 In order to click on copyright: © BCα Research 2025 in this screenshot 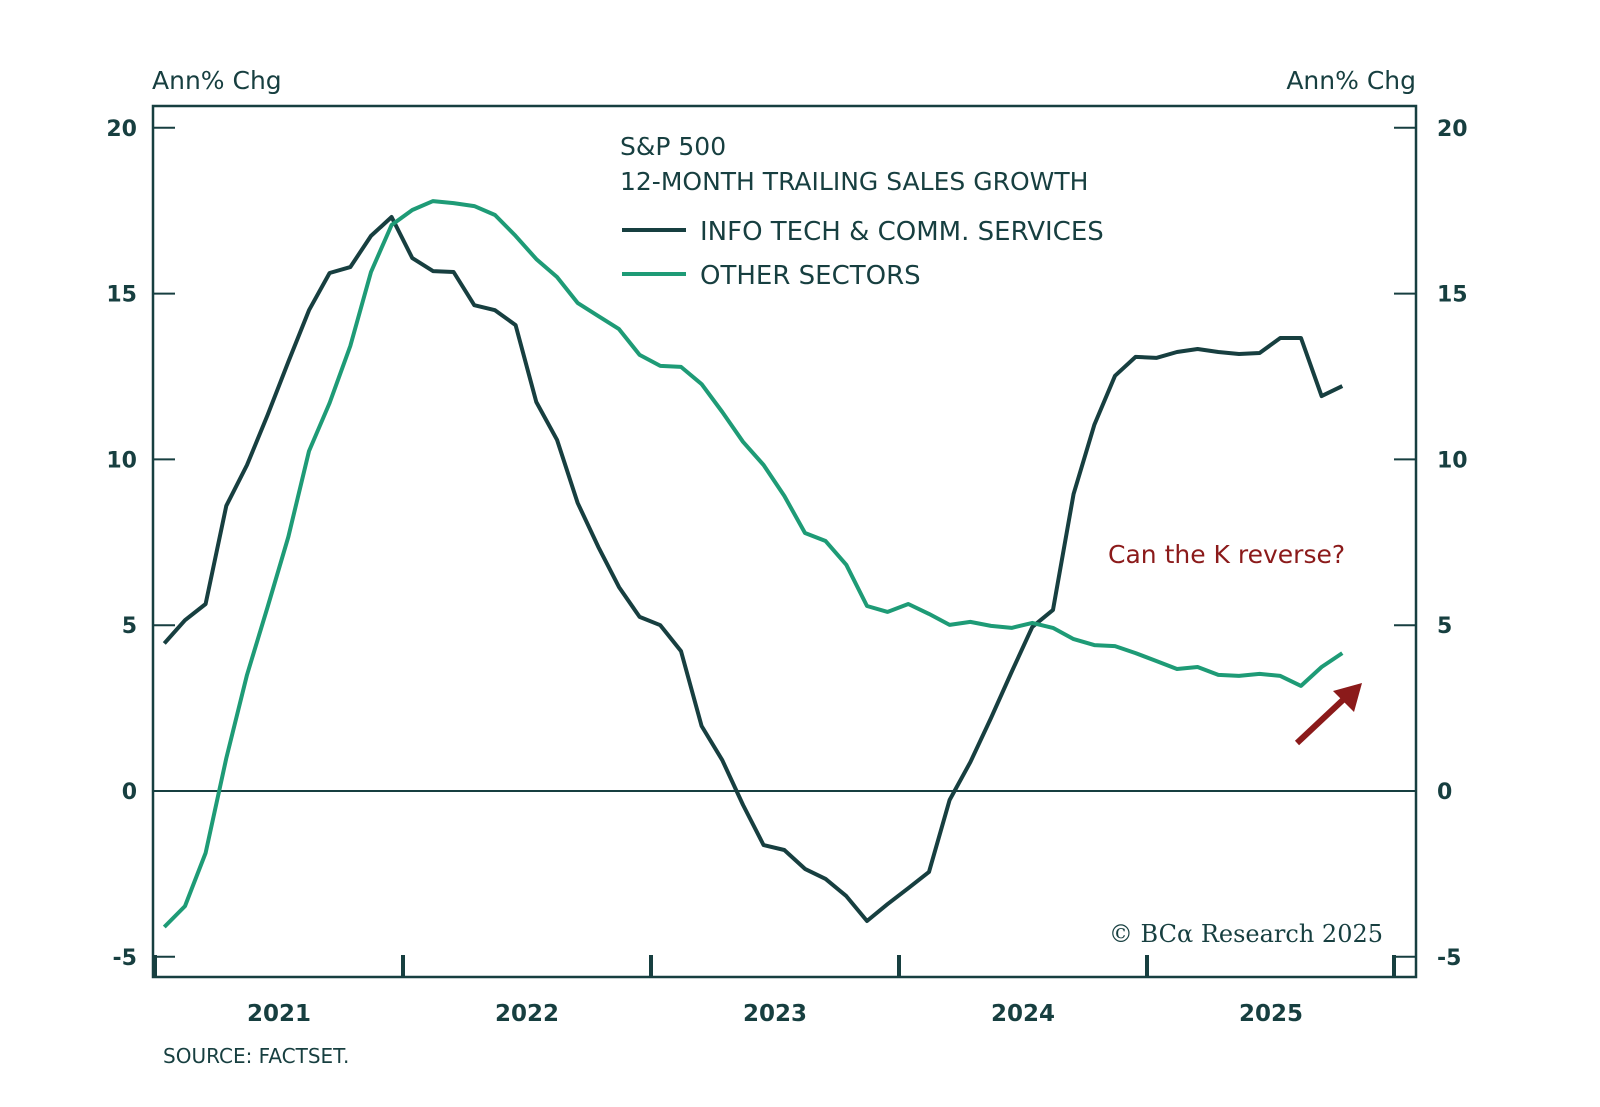, I will do `click(1246, 934)`.